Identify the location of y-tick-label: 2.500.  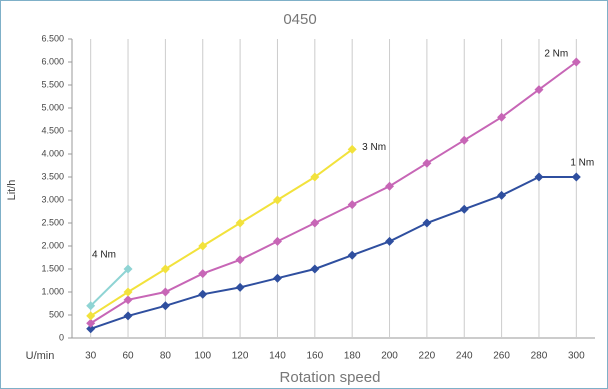
(52, 222).